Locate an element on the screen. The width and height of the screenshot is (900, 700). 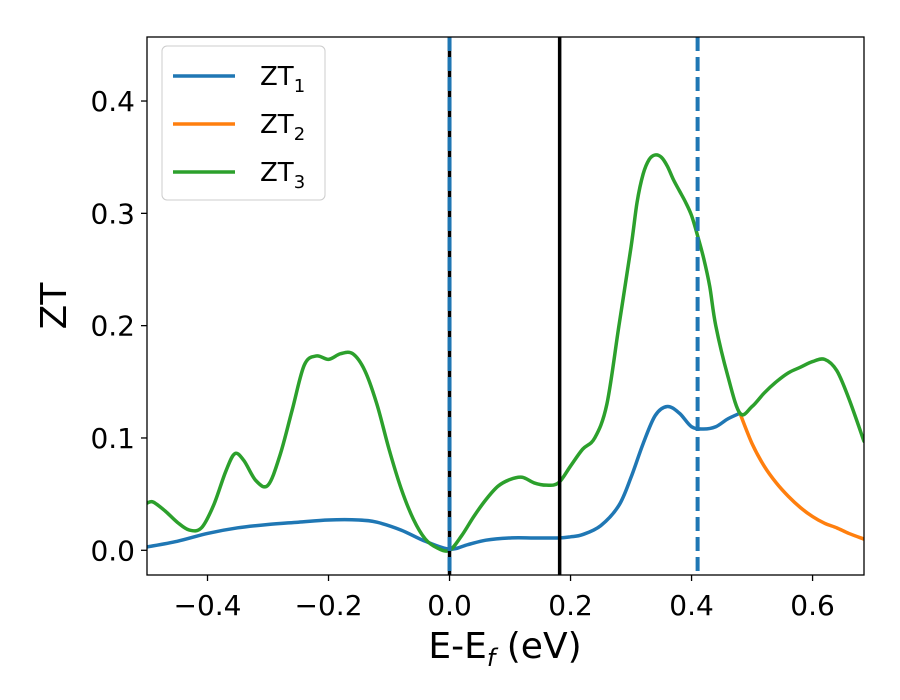
legend: ZT1 ZT2 ZT3 is located at coordinates (243, 123).